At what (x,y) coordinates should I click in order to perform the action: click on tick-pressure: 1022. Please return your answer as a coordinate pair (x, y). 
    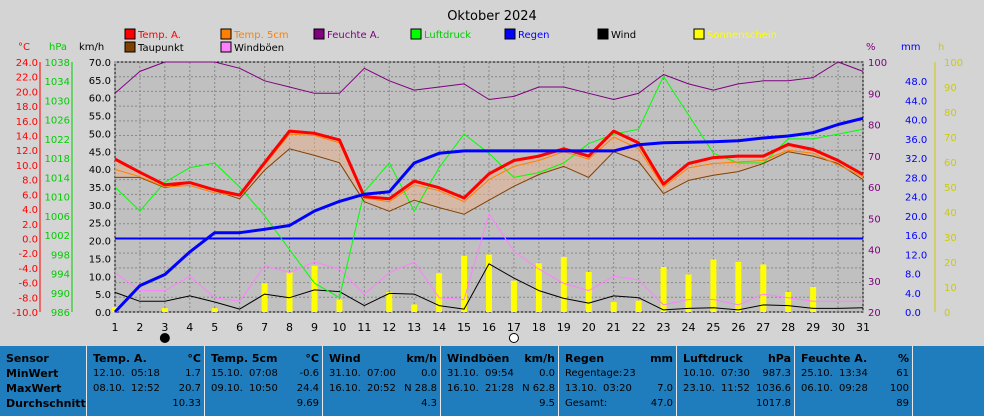
    Looking at the image, I should click on (57, 140).